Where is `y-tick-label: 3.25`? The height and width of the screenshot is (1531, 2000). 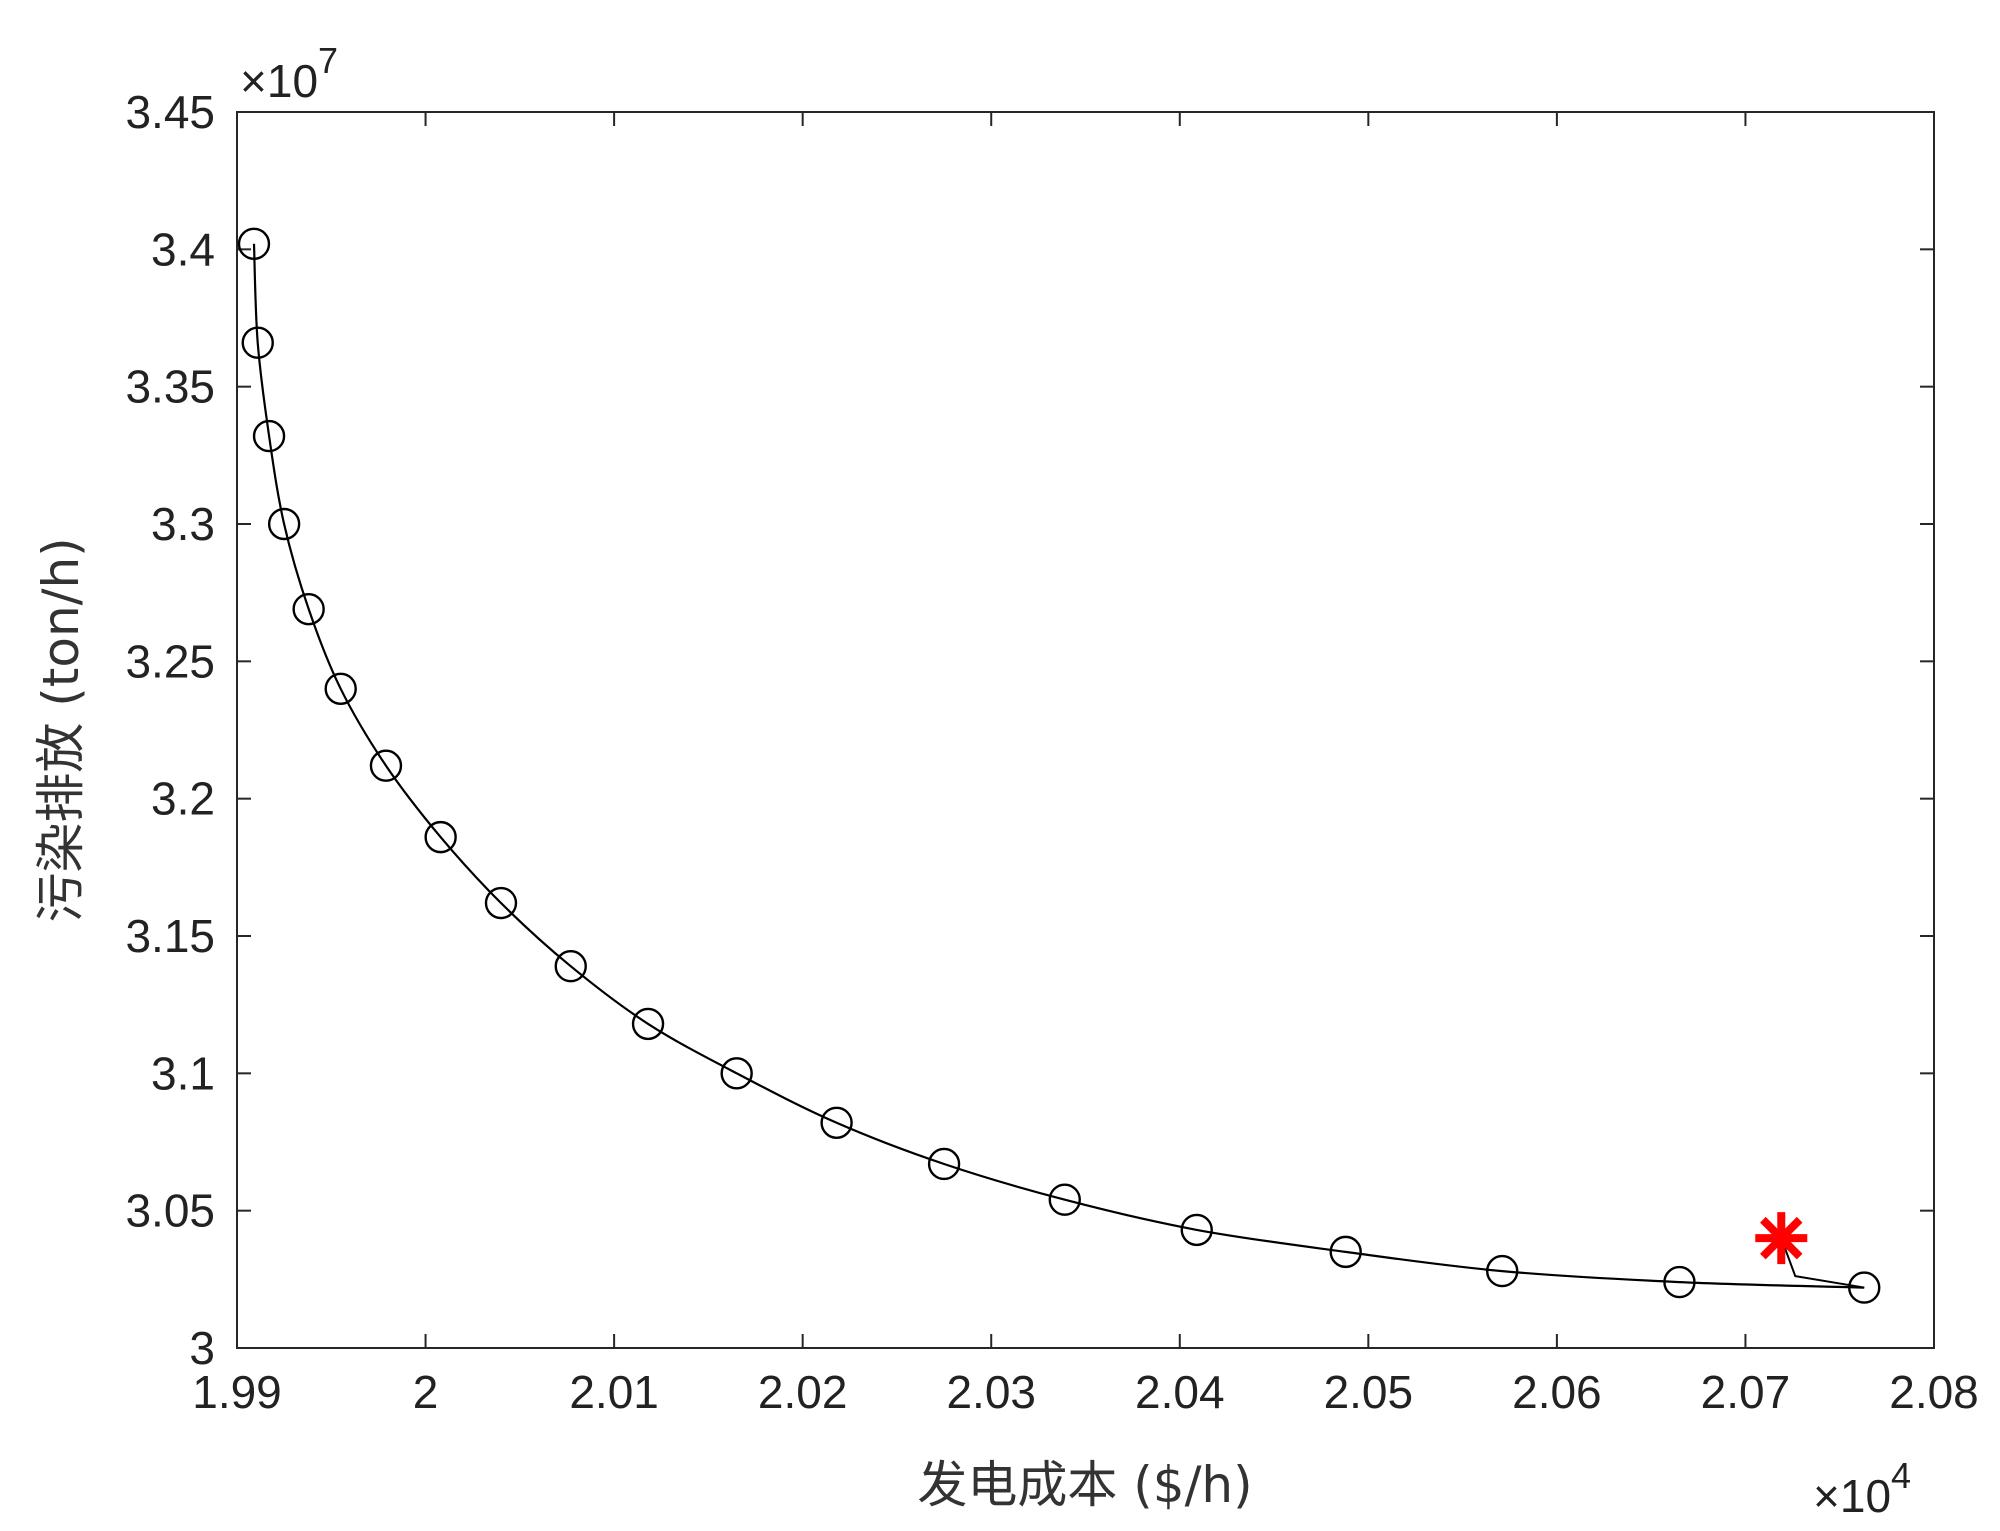
y-tick-label: 3.25 is located at coordinates (170, 661).